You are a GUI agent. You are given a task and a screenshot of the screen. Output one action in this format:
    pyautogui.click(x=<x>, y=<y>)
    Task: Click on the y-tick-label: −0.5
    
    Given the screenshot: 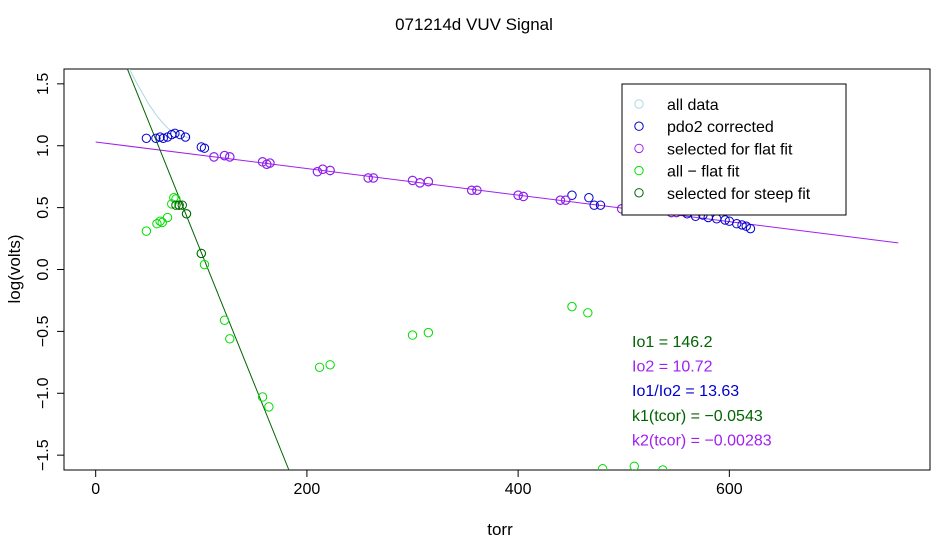 What is the action you would take?
    pyautogui.click(x=43, y=331)
    